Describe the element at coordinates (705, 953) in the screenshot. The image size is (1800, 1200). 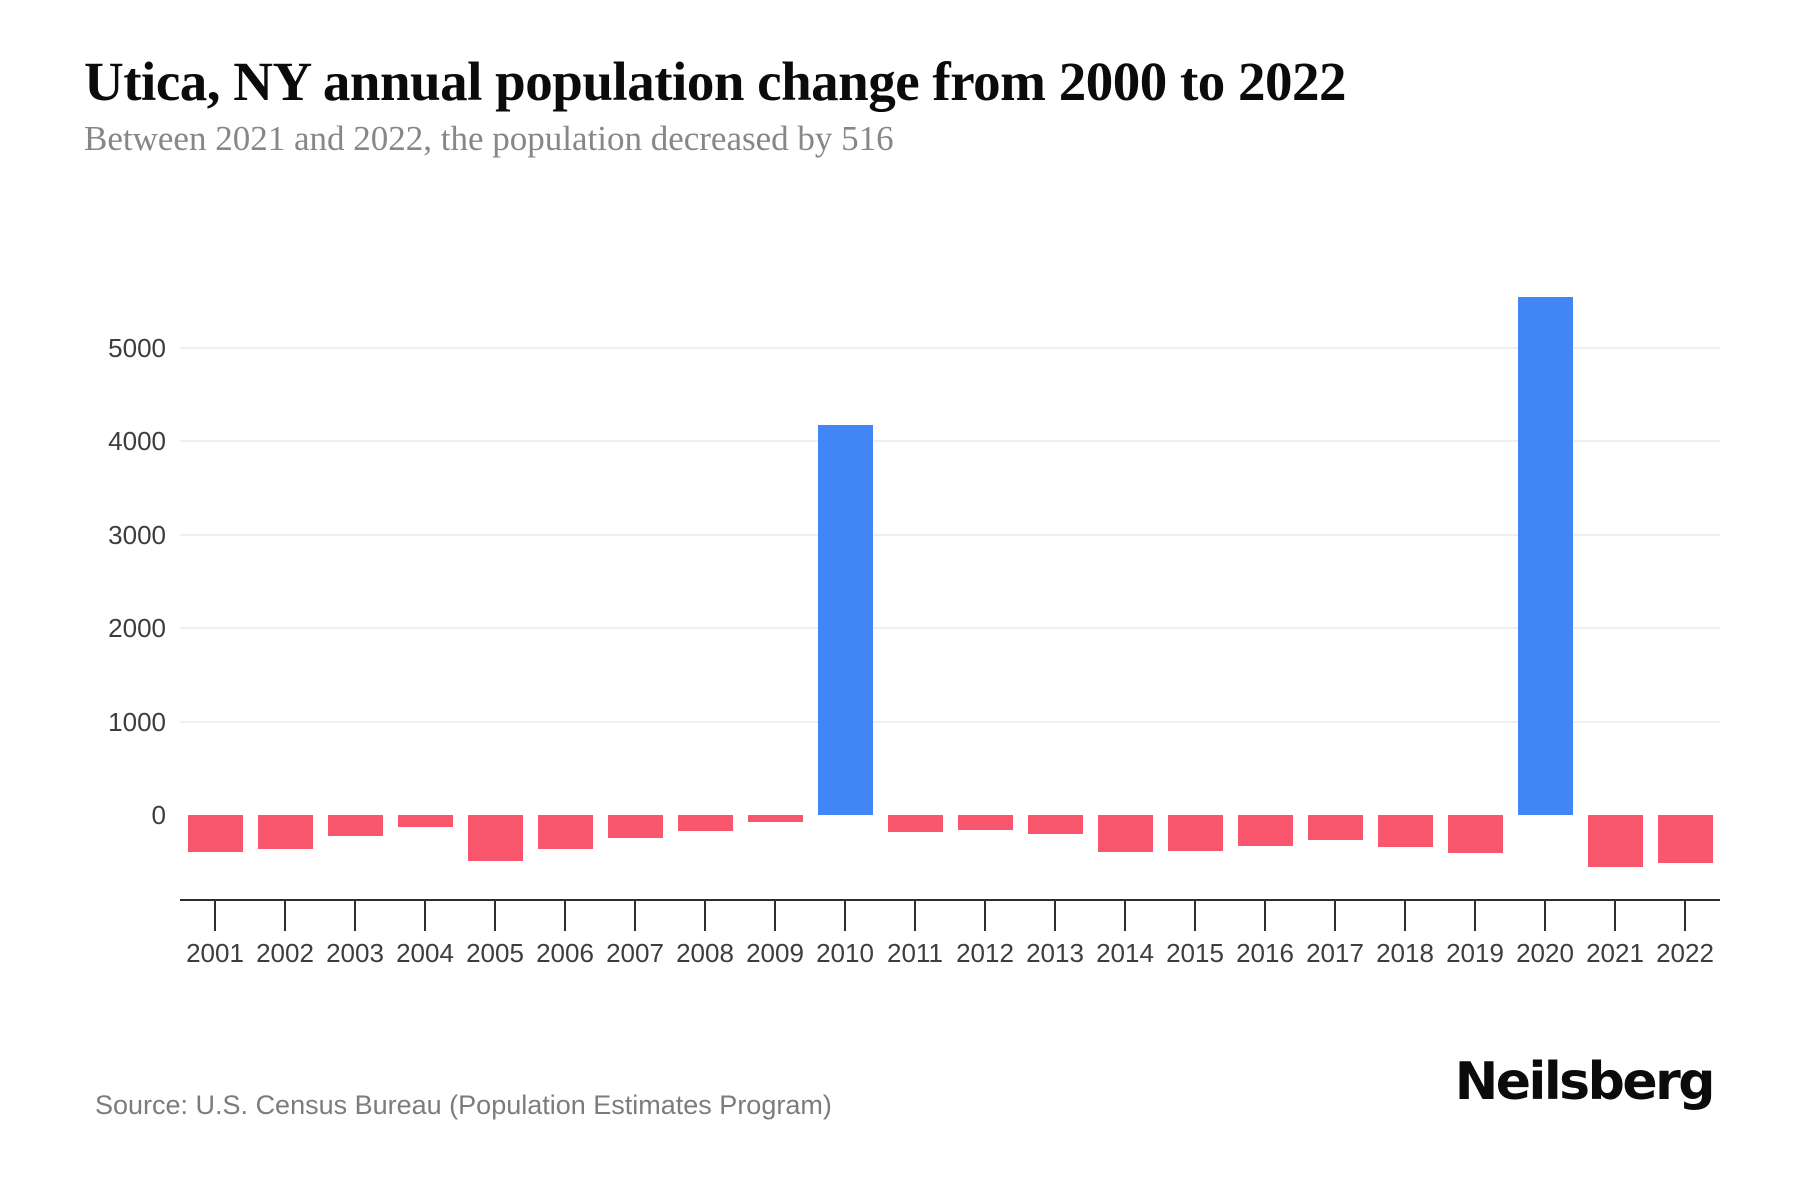
I see `x-axis-label-2008: 2008` at that location.